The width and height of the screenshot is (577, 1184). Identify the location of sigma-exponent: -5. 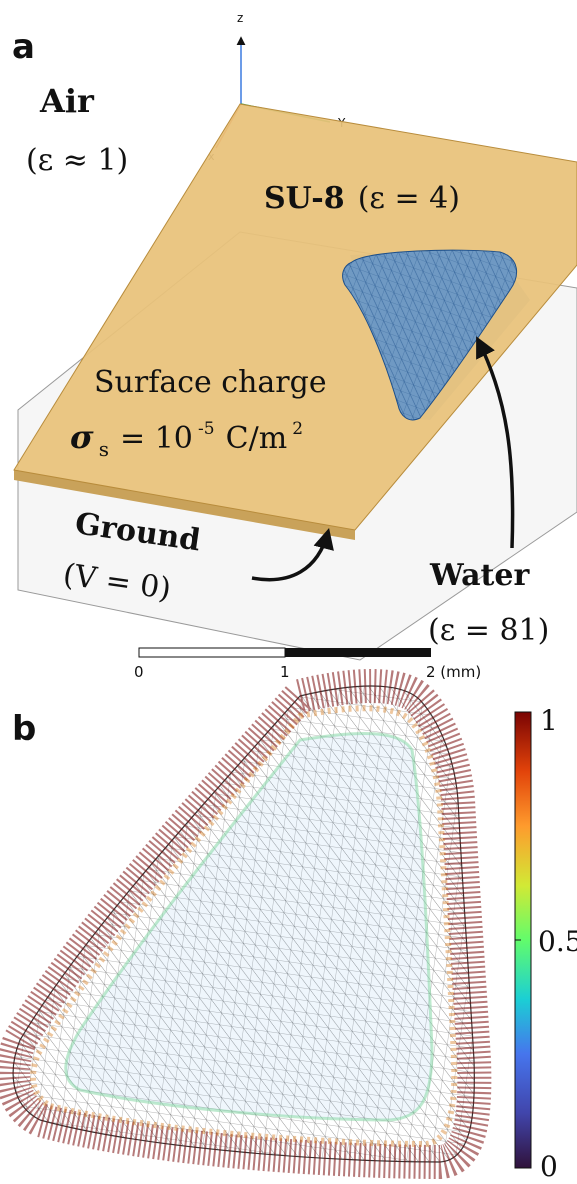
(206, 429).